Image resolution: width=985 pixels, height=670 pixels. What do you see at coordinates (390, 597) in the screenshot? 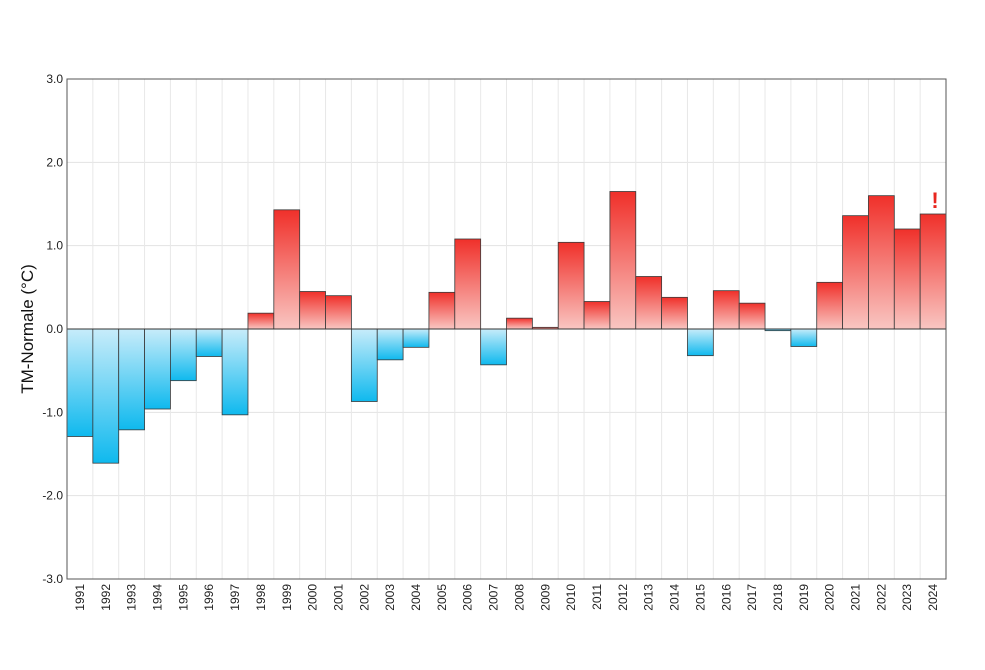
I see `x-tick-label: 2003` at bounding box center [390, 597].